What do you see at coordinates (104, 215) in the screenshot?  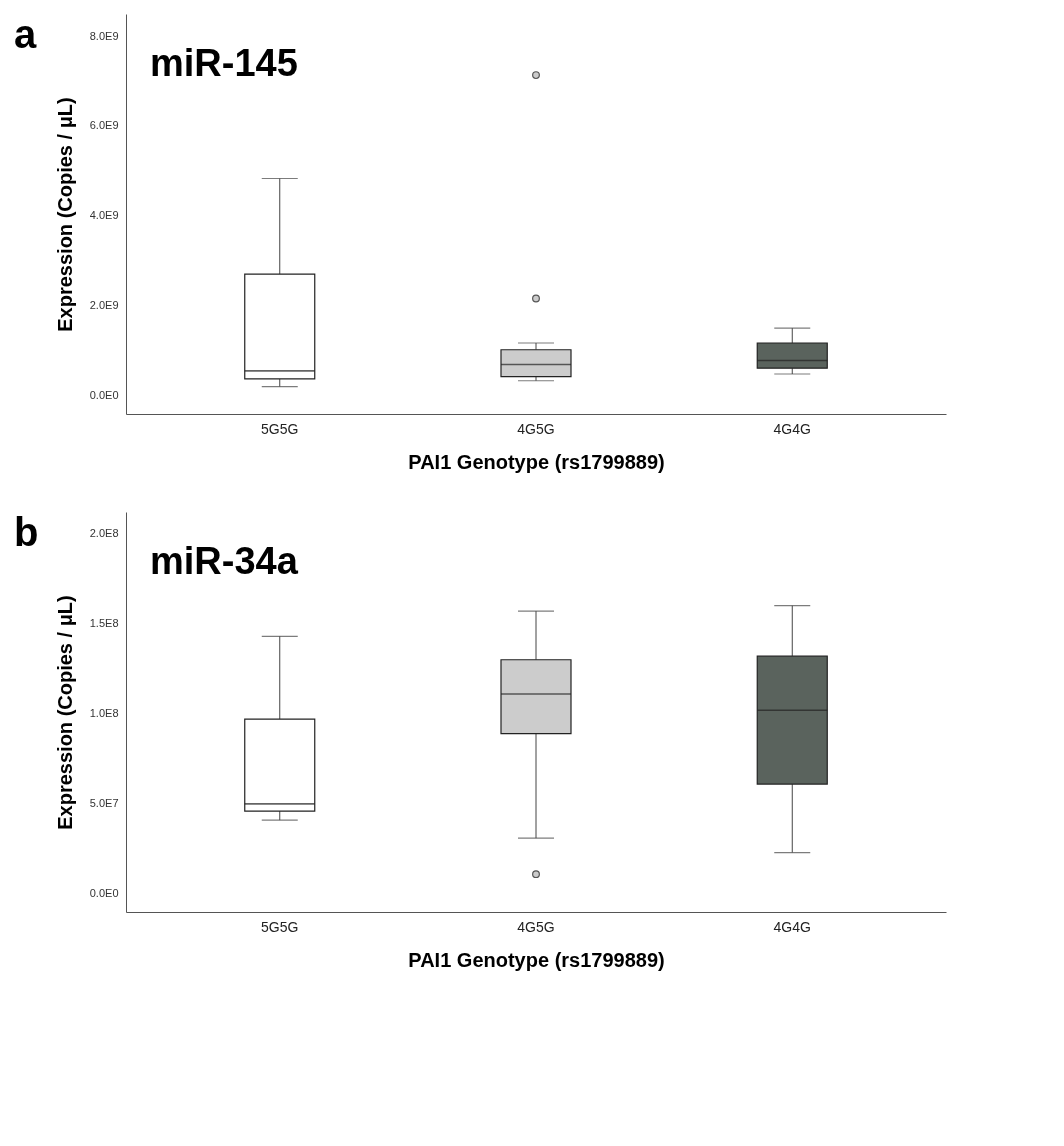 I see `y-tick-label: 4.0E9` at bounding box center [104, 215].